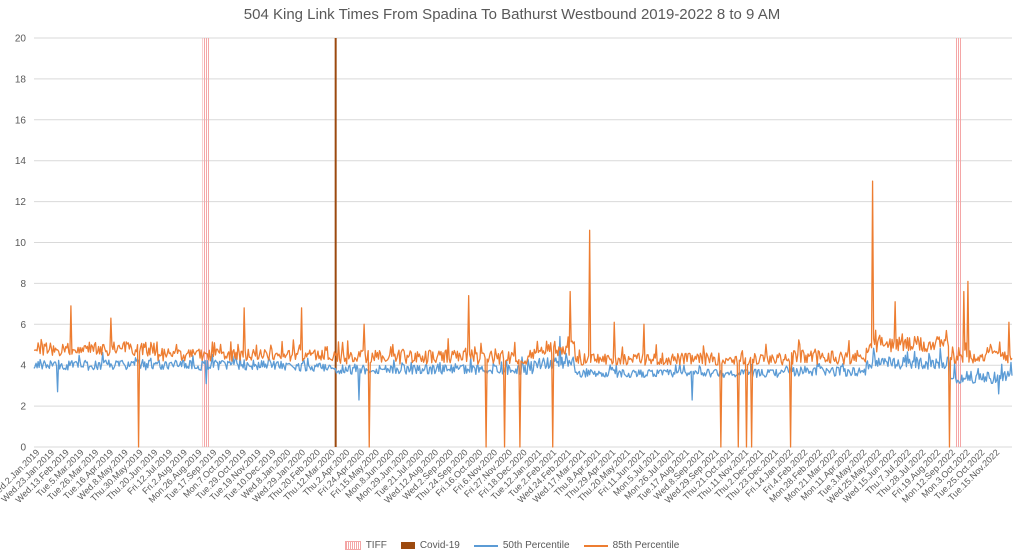  I want to click on y-tick-label: 10, so click(21, 243).